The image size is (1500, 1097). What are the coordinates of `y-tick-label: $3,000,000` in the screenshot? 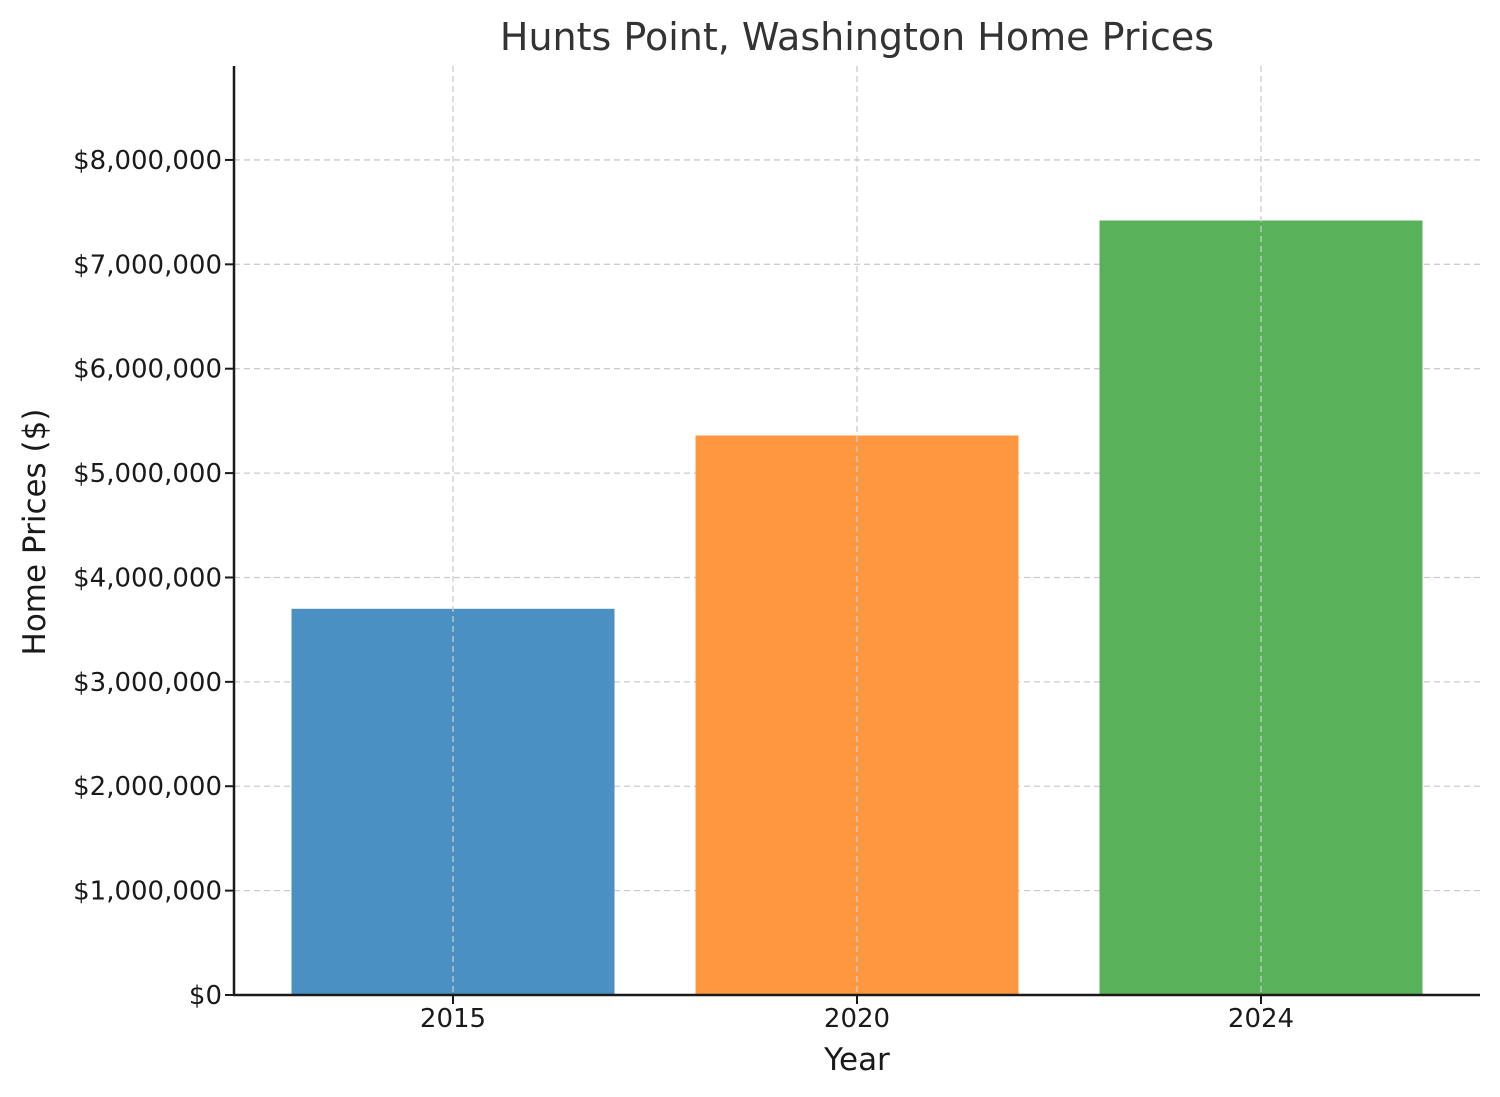 It's located at (147, 683).